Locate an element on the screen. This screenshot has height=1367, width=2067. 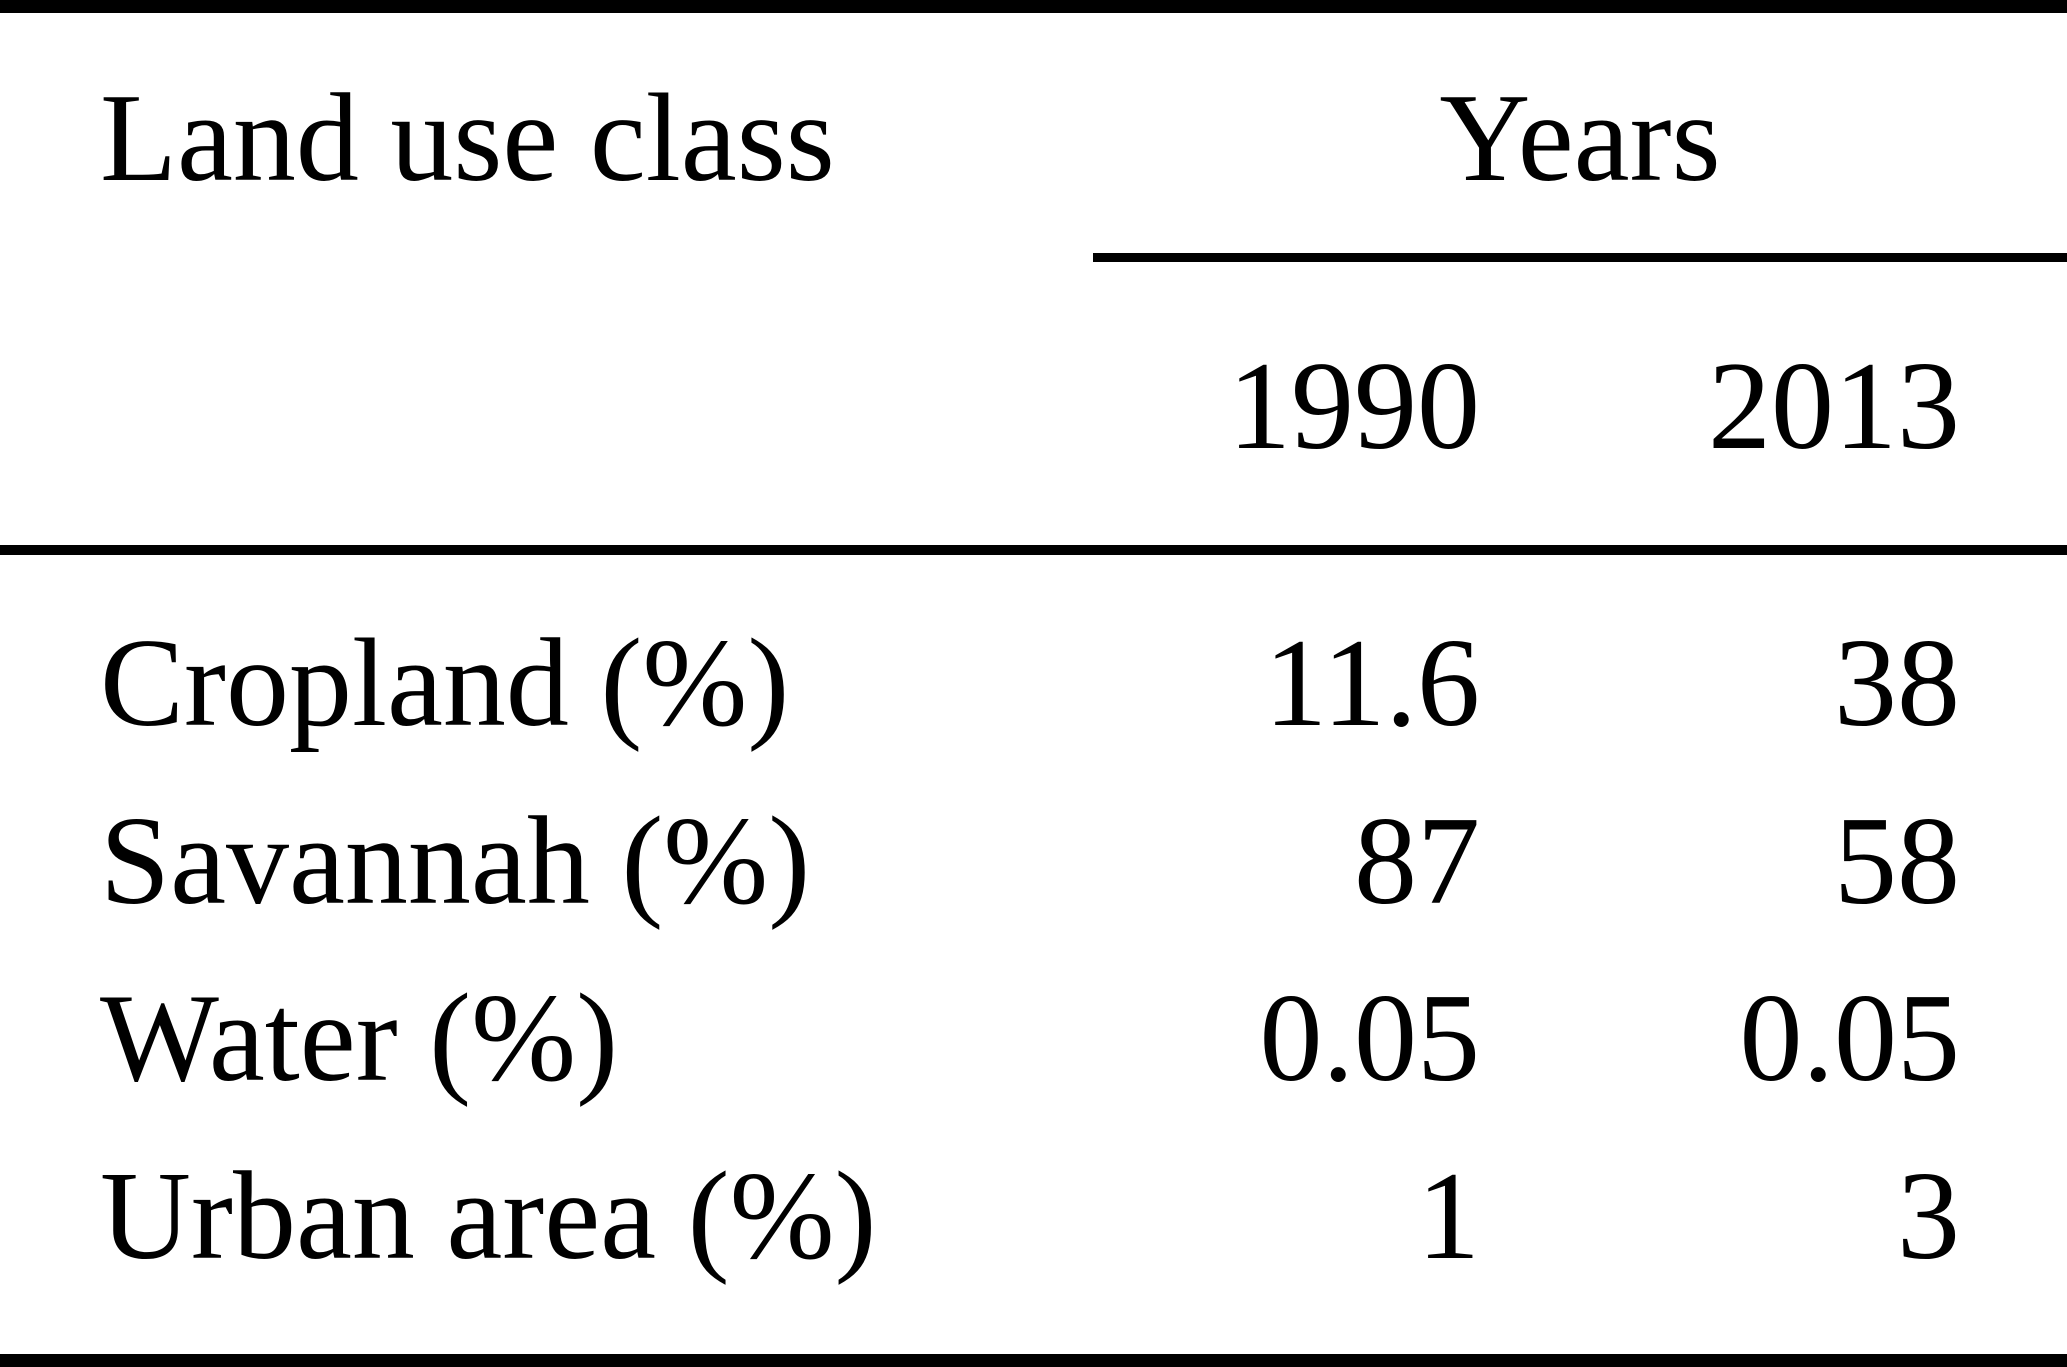
column-header-land-use-class: Land use class is located at coordinates (467, 138).